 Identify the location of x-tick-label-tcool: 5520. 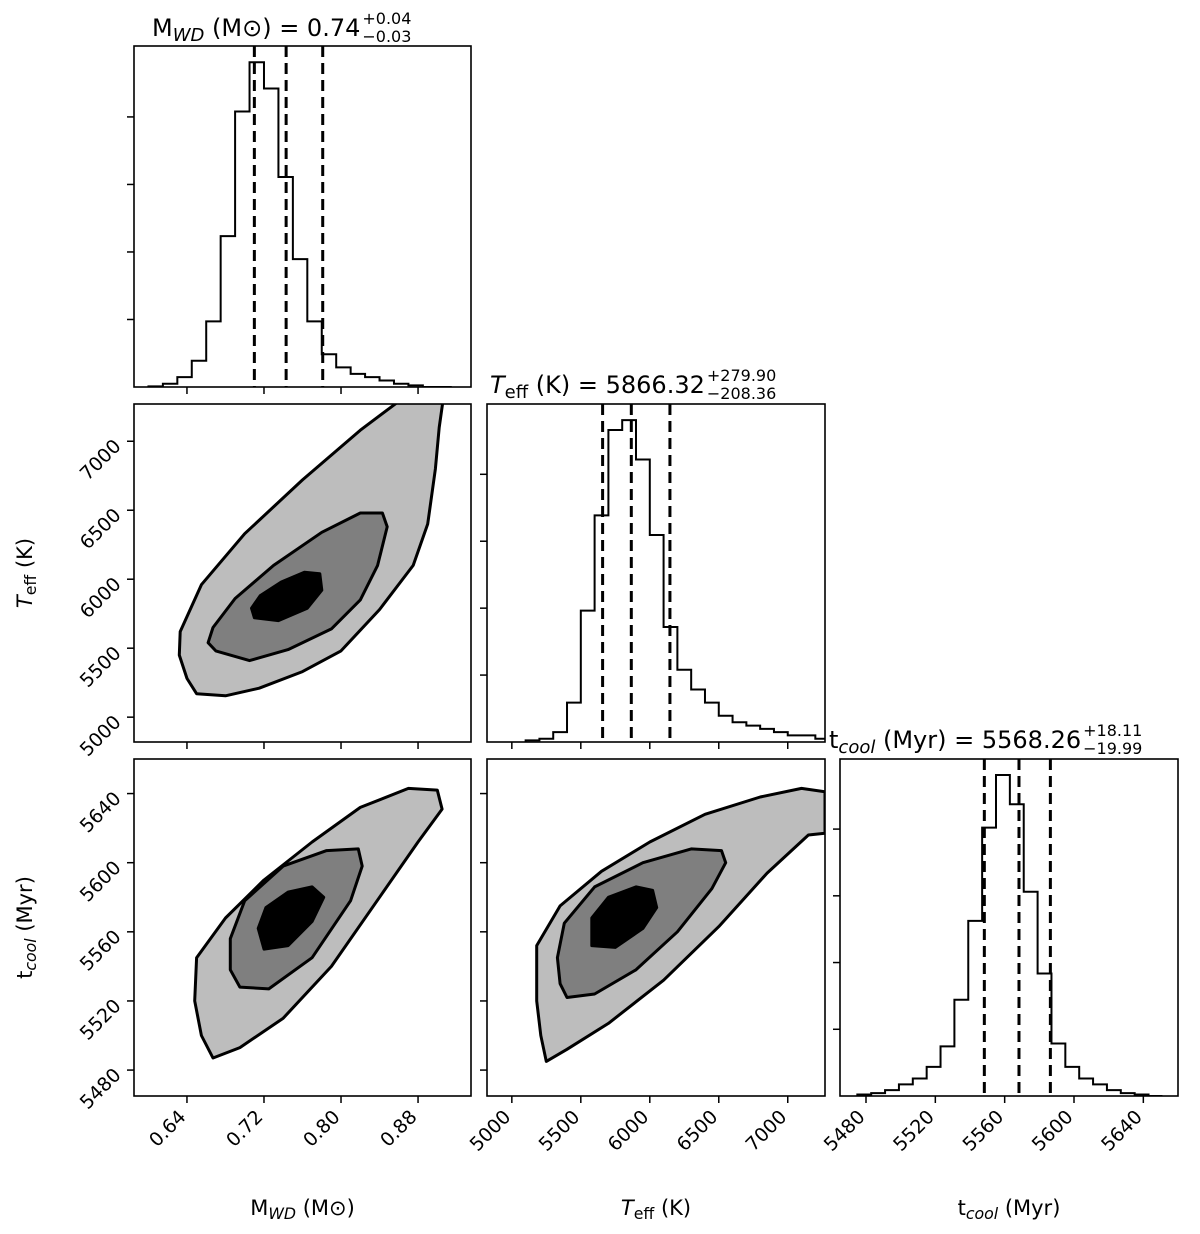
(914, 1131).